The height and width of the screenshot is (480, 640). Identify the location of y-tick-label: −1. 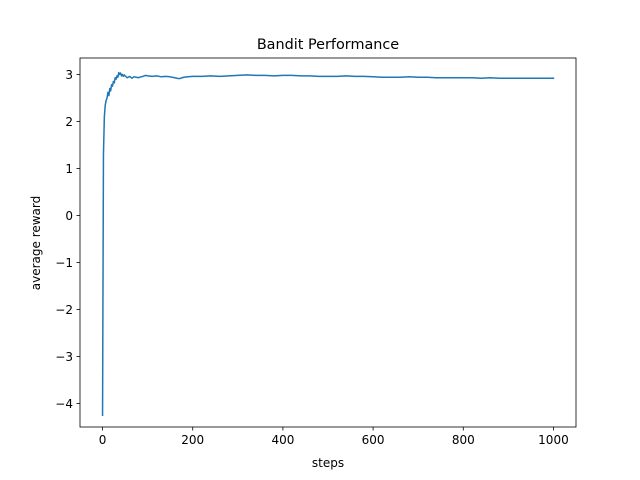
(64, 263).